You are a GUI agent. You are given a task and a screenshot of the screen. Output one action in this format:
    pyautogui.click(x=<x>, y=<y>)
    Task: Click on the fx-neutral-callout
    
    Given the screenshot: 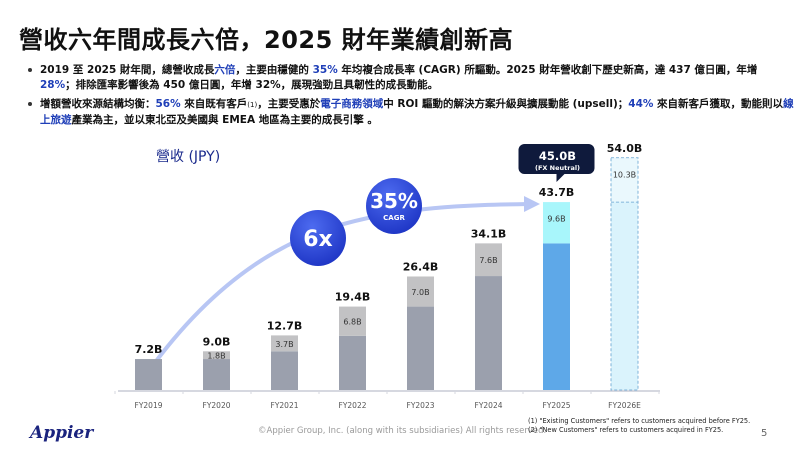 What is the action you would take?
    pyautogui.click(x=556, y=163)
    